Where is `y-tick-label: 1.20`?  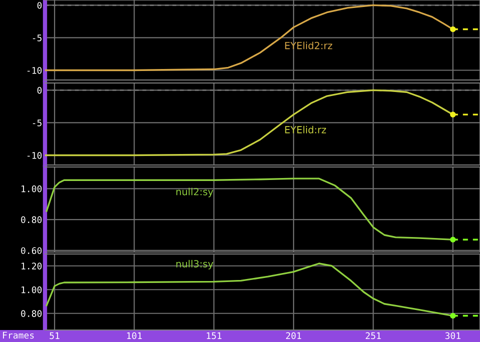 y-tick-label: 1.20 is located at coordinates (32, 266).